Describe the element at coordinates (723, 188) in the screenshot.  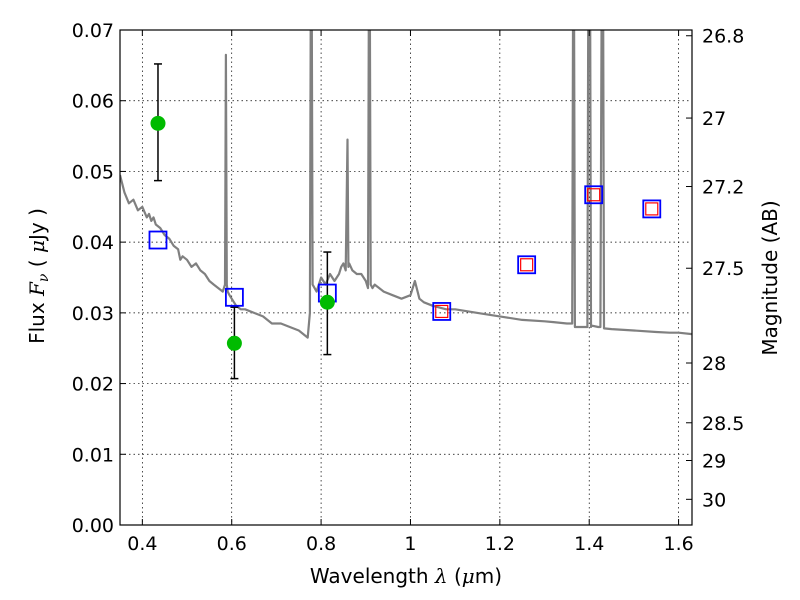
I see `y2-tick-label: 27.2` at that location.